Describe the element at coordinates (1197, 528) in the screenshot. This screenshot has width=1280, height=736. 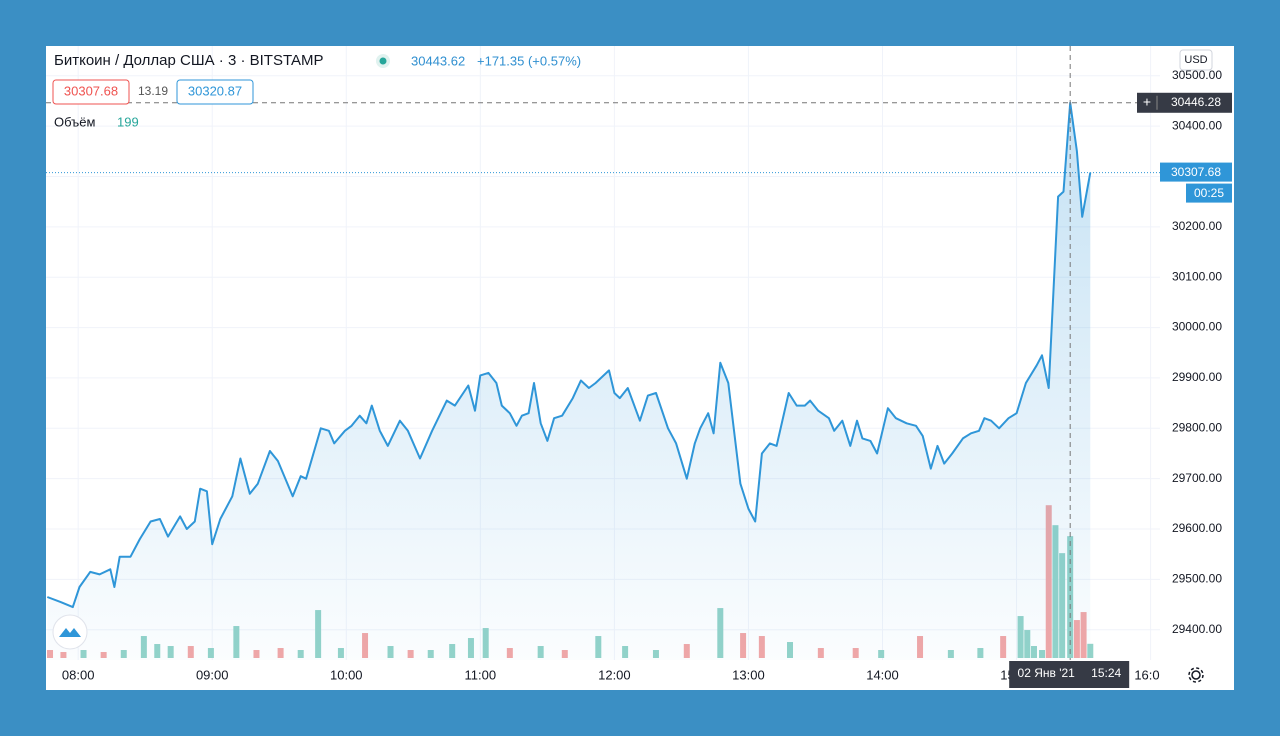
I see `y-tick-label: 29600.00` at that location.